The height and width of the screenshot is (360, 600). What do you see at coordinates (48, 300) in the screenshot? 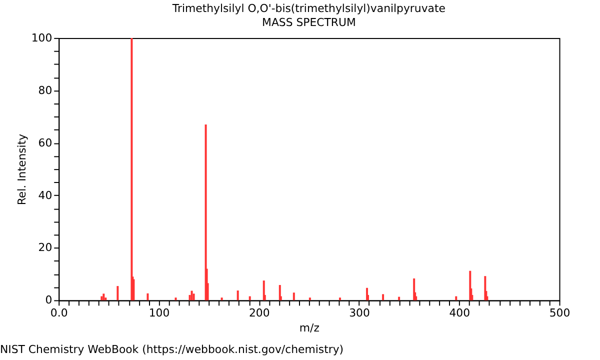
I see `y-tick-label: 0` at bounding box center [48, 300].